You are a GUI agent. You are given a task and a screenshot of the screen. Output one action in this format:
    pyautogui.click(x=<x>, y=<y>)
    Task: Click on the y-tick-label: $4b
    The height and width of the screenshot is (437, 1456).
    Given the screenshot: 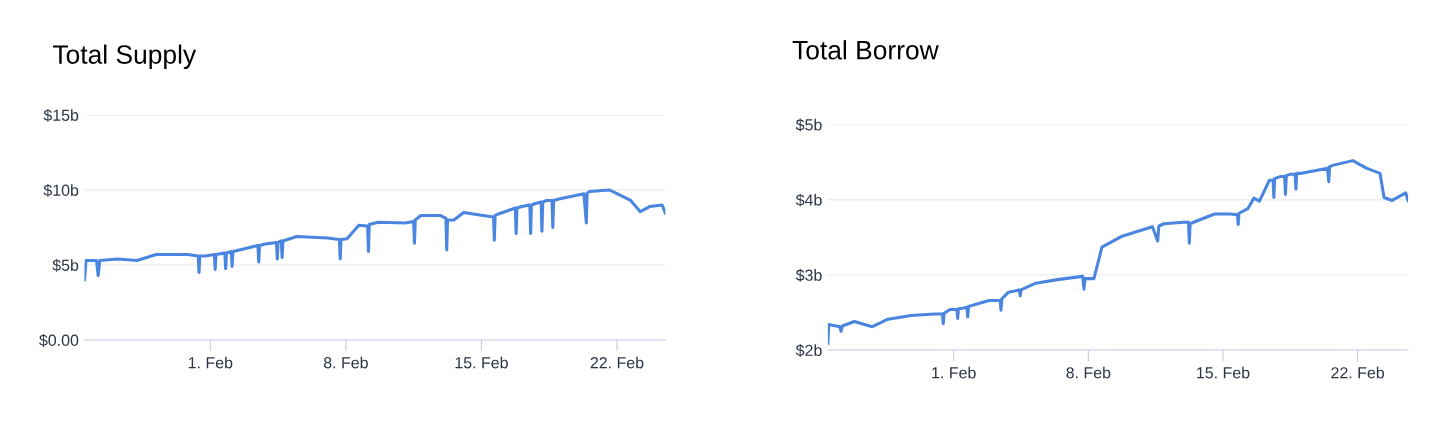 What is the action you would take?
    pyautogui.click(x=808, y=200)
    